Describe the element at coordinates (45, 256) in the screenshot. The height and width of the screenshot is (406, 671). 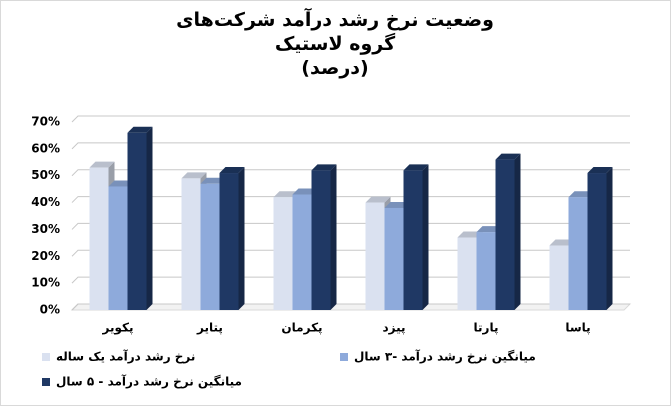
I see `y-tick-label: 20%` at that location.